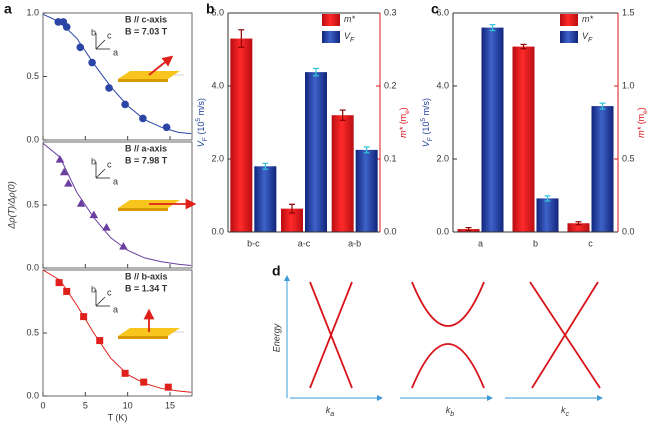 This screenshot has height=424, width=650. I want to click on x-tick-label: a-b, so click(354, 243).